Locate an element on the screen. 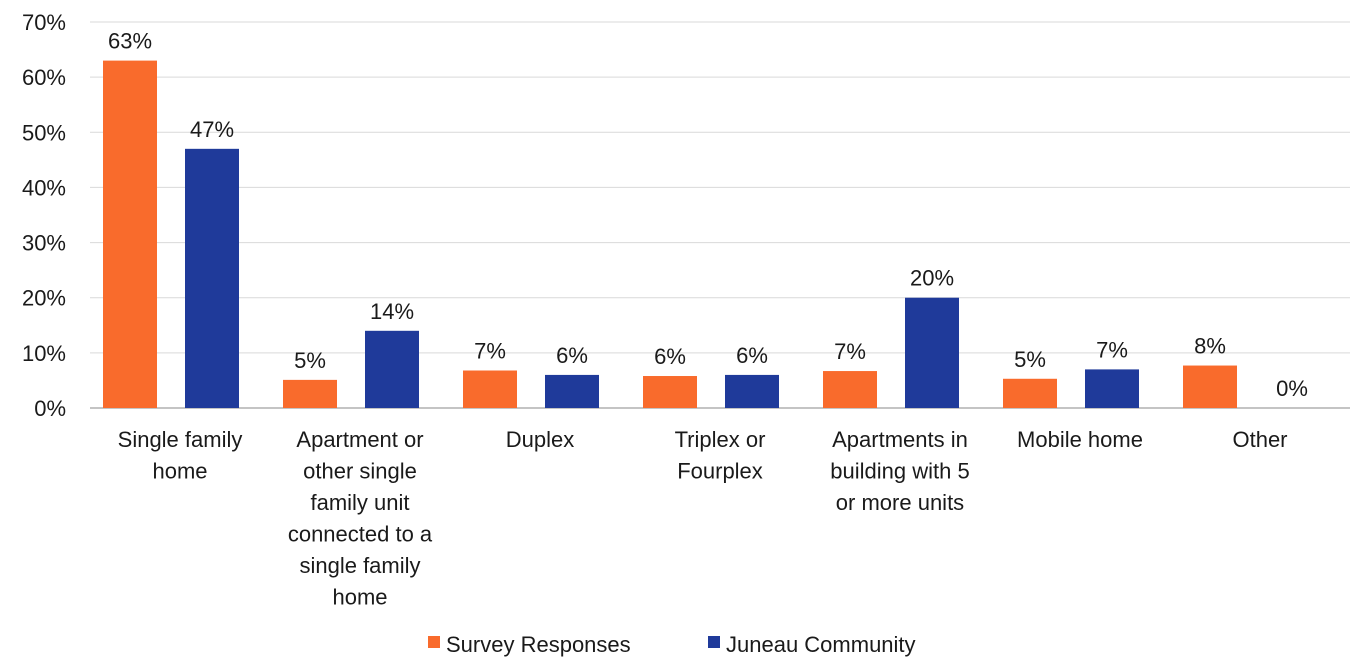 This screenshot has width=1350, height=661. category-label-line: family unit is located at coordinates (359, 502).